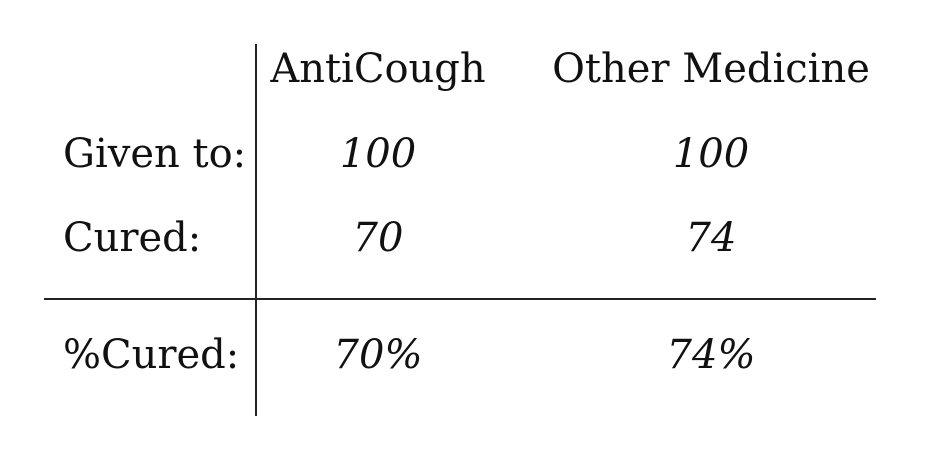 Image resolution: width=936 pixels, height=450 pixels. What do you see at coordinates (378, 238) in the screenshot?
I see `cured-anticough-value: 70` at bounding box center [378, 238].